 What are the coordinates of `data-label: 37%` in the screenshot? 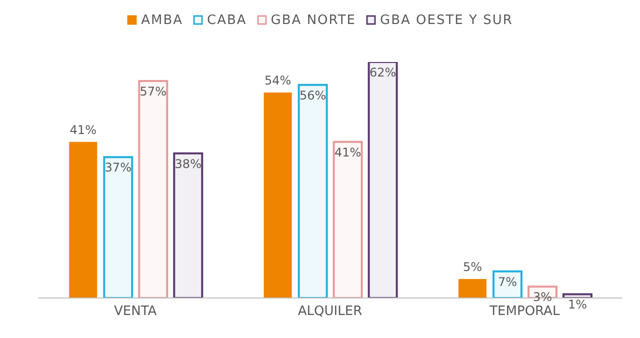 It's located at (118, 167).